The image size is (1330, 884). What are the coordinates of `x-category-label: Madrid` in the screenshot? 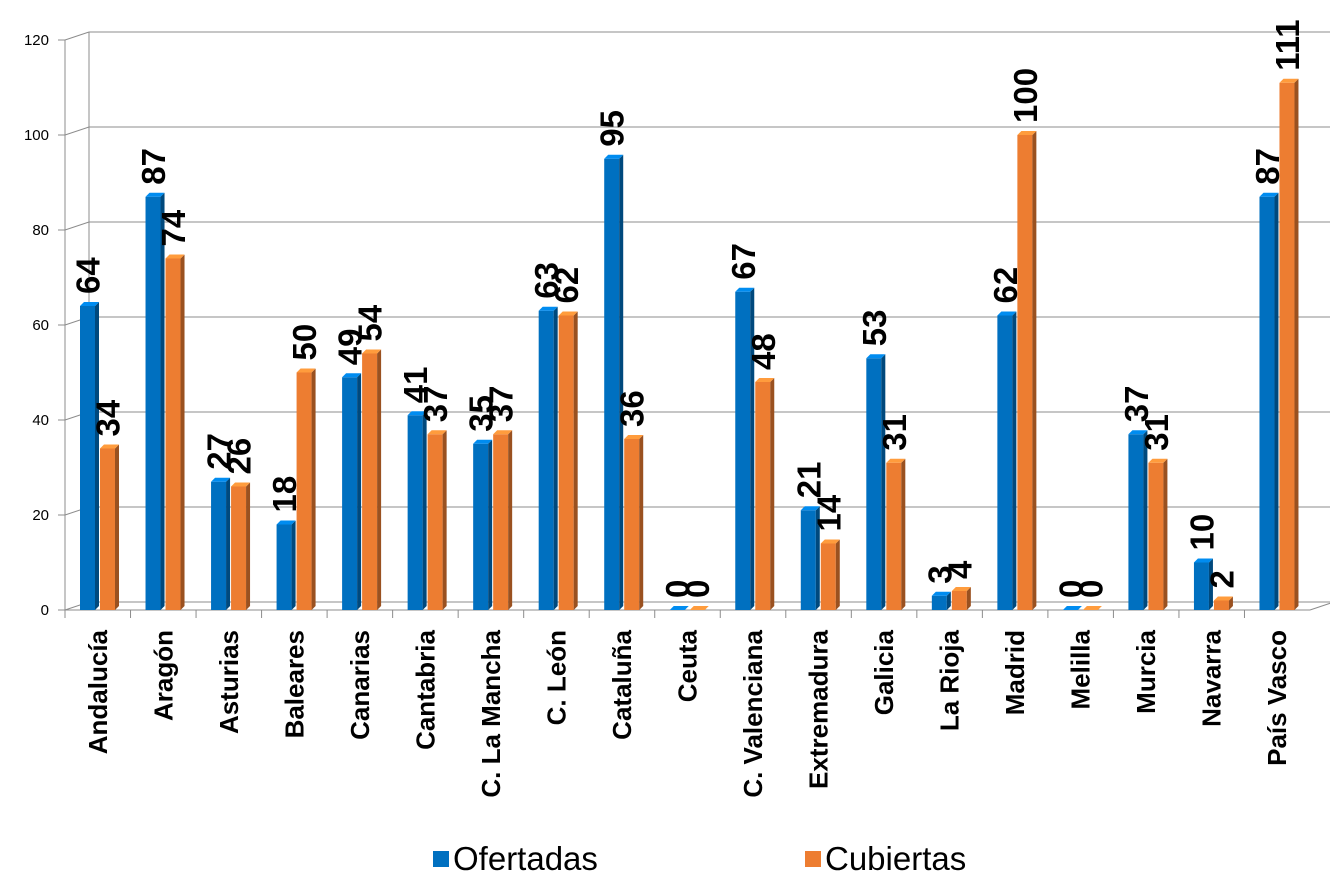 It's located at (1015, 672).